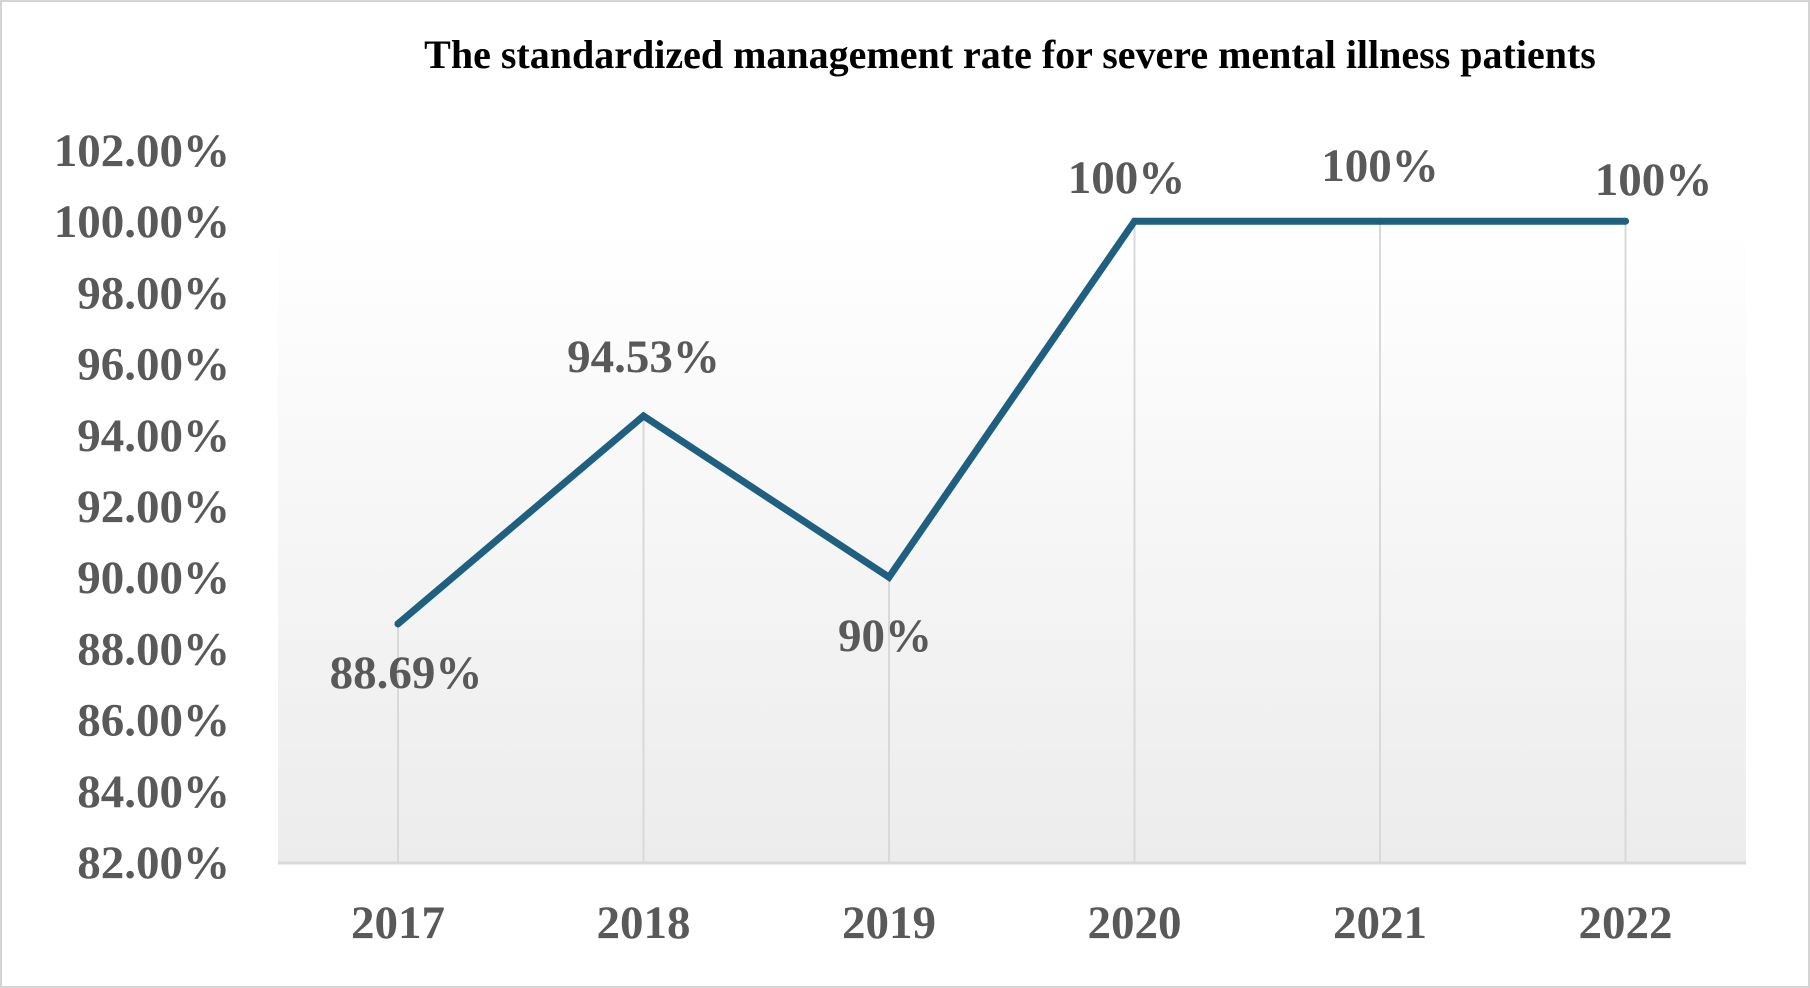  Describe the element at coordinates (153, 507) in the screenshot. I see `y-tick-label: 92.00%` at that location.